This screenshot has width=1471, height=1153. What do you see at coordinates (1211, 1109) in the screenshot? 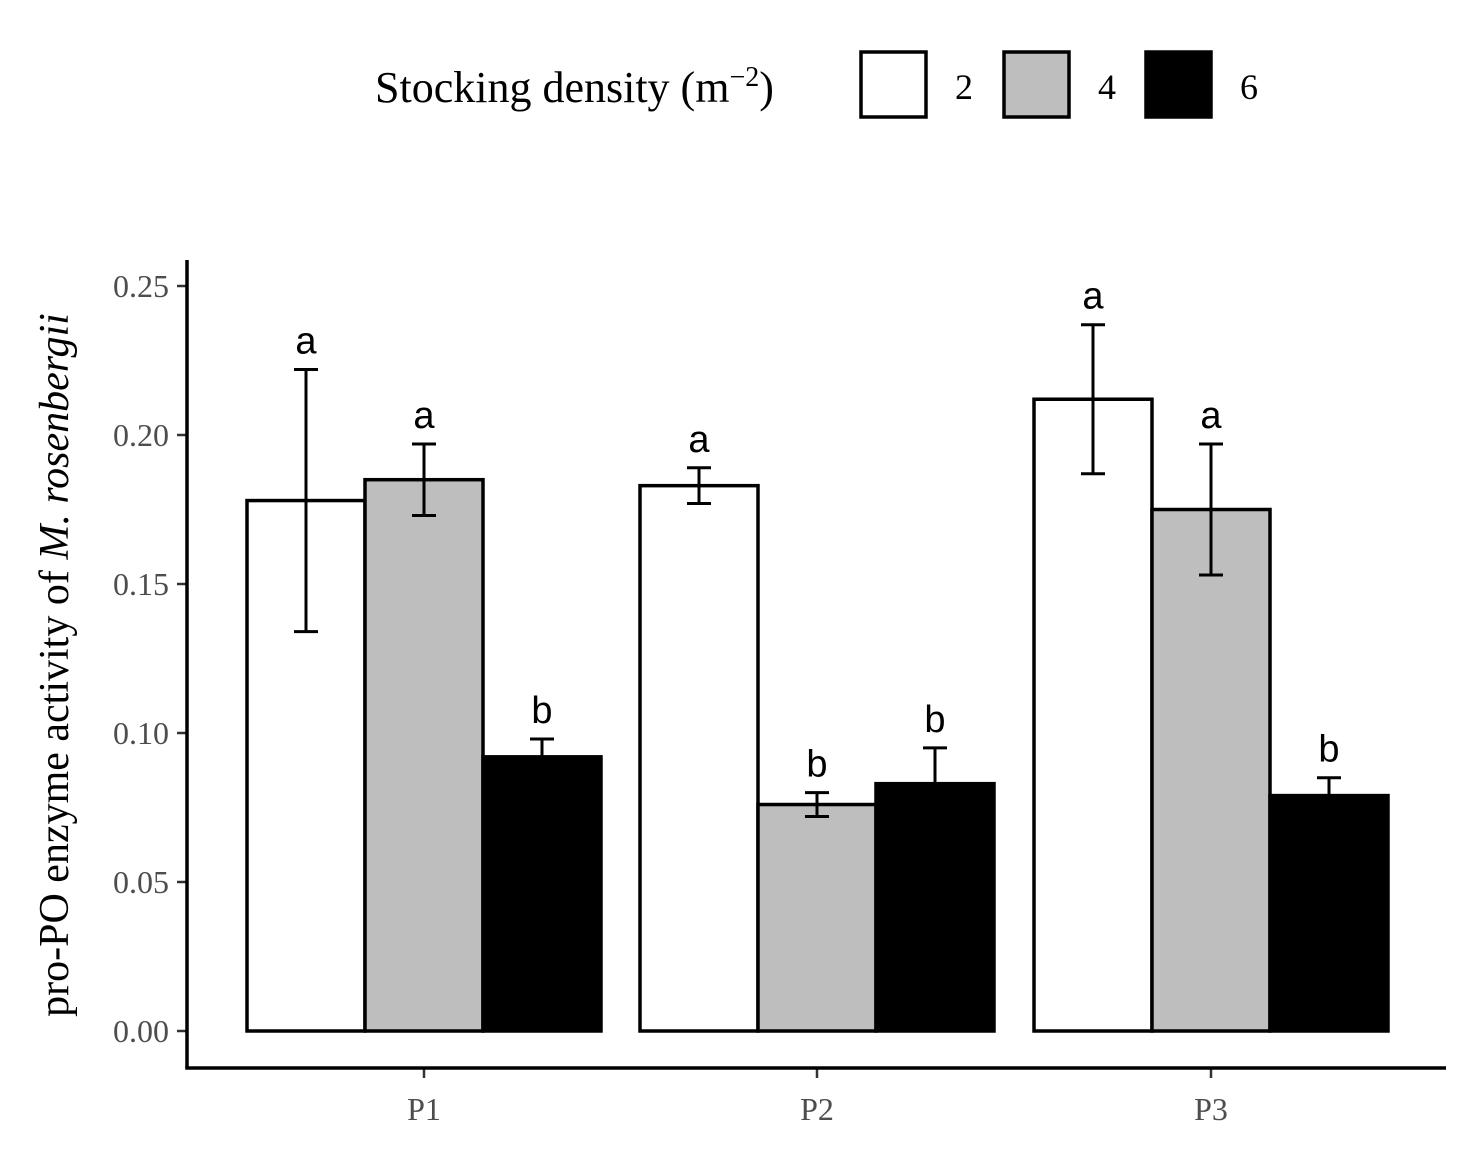
I see `x-tick-label: P3` at bounding box center [1211, 1109].